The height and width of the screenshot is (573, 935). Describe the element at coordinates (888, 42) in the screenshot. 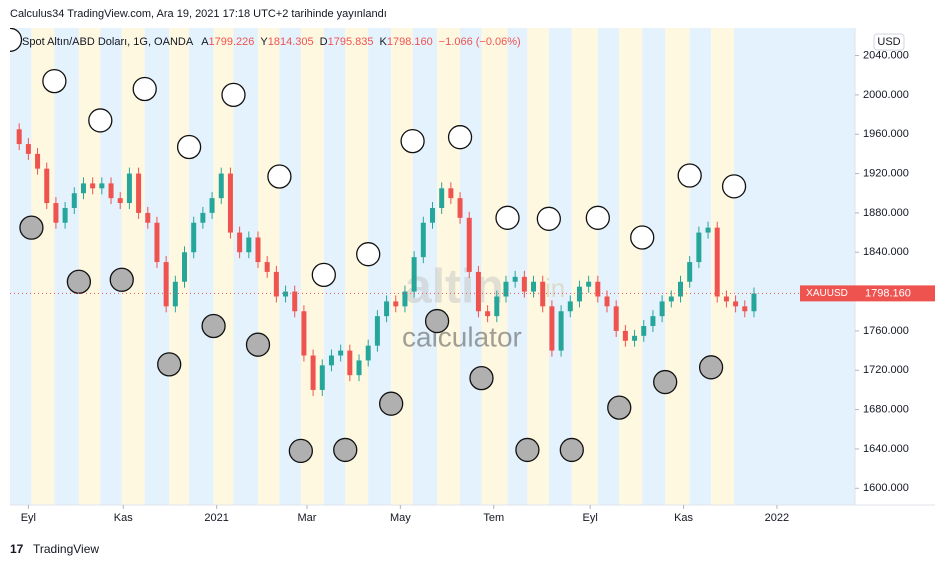

I see `currency: USD` at that location.